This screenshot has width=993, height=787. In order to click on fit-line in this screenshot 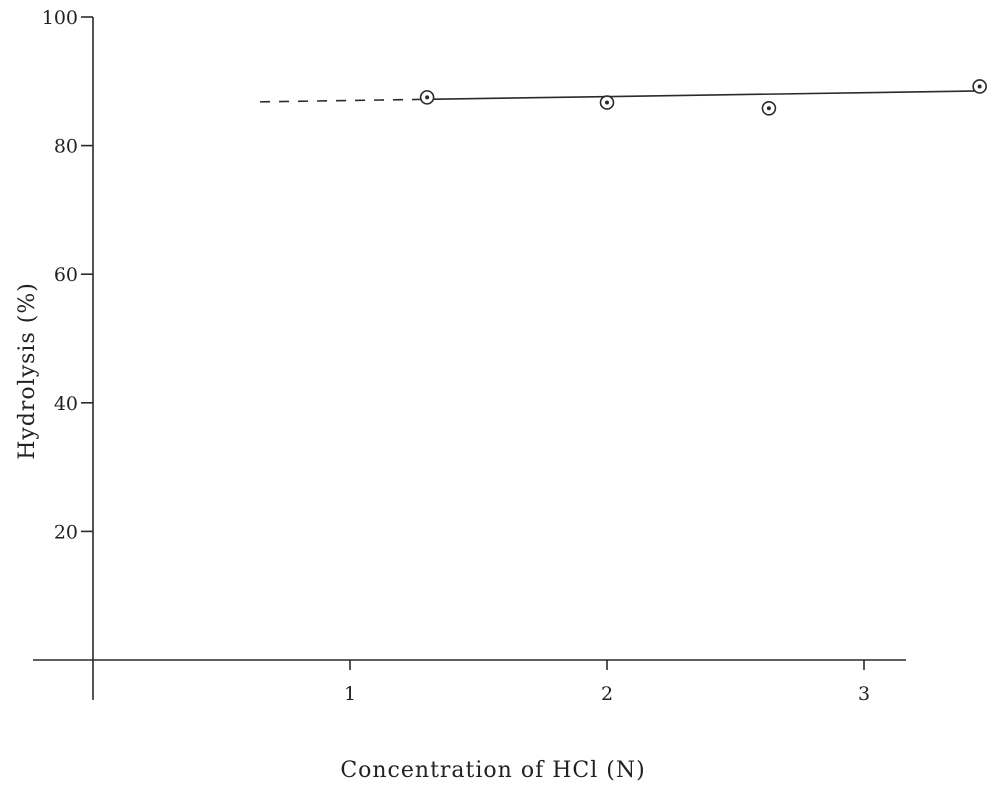, I will do `click(703, 95)`.